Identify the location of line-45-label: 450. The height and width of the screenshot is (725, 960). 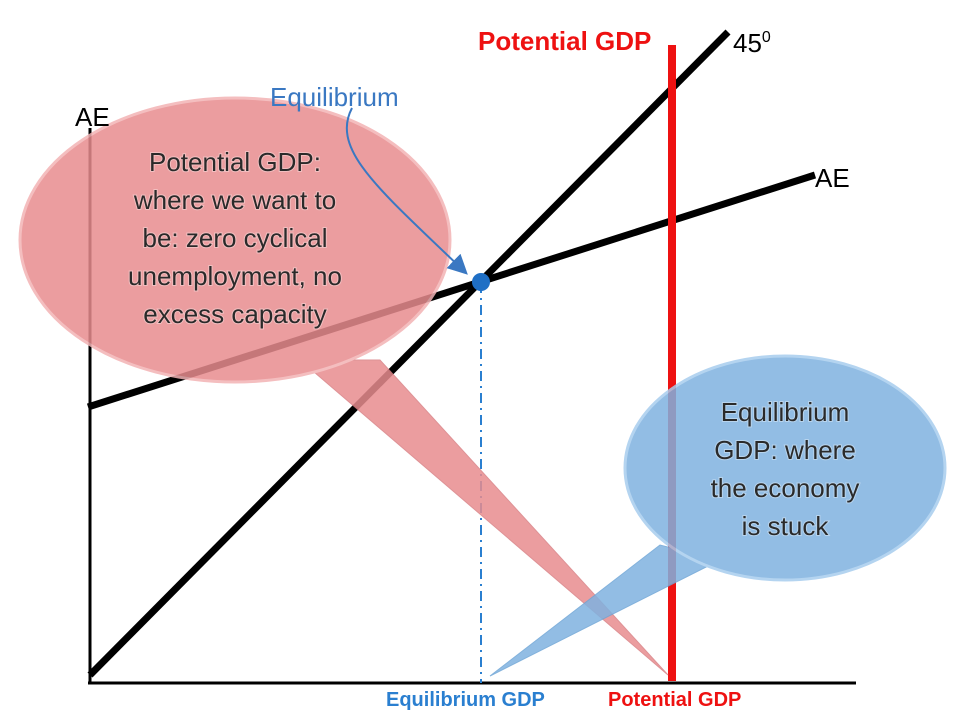
(752, 43).